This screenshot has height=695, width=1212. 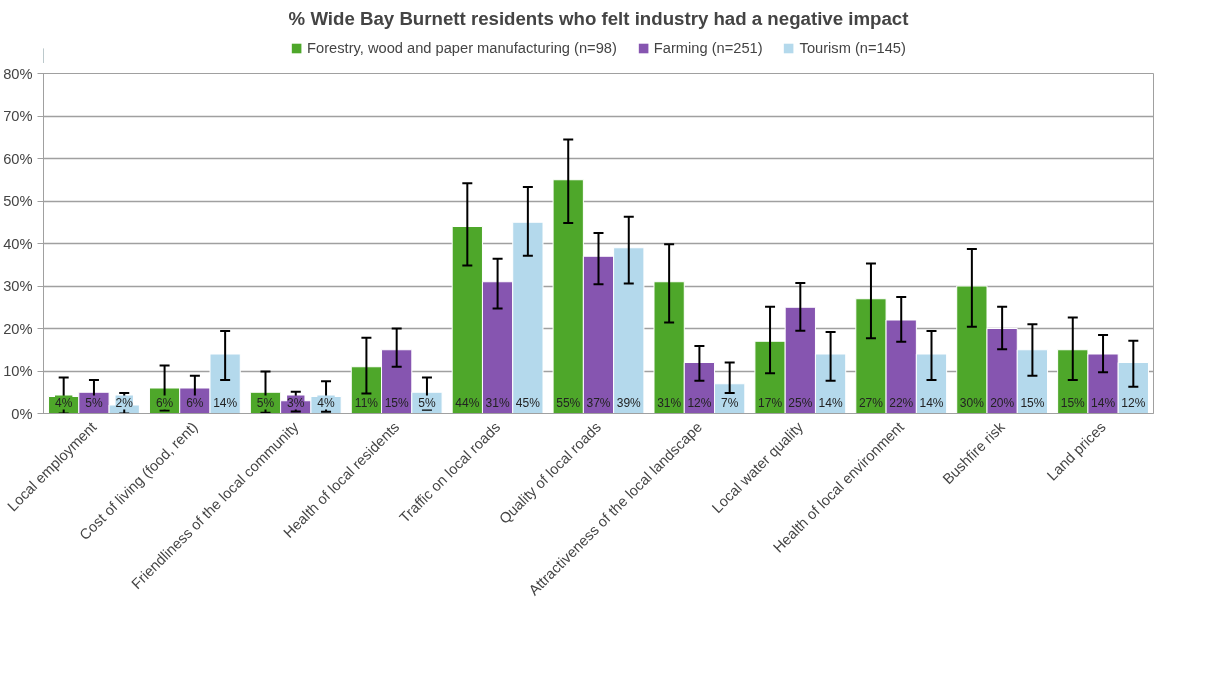 I want to click on data-label: 22%, so click(x=901, y=402).